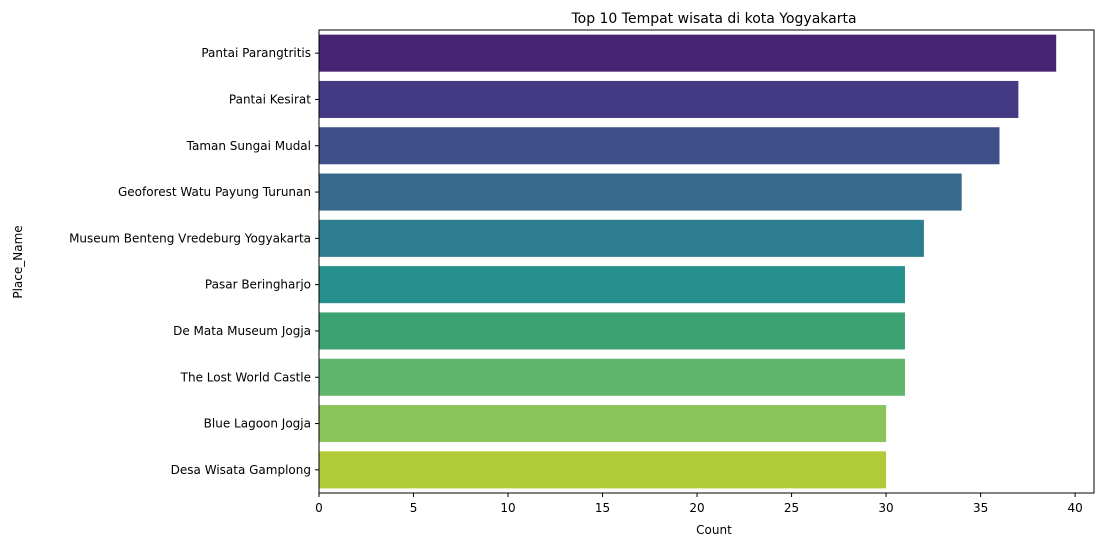 This screenshot has height=547, width=1104. Describe the element at coordinates (241, 470) in the screenshot. I see `y-tick-label: Desa Wisata Gamplong` at that location.